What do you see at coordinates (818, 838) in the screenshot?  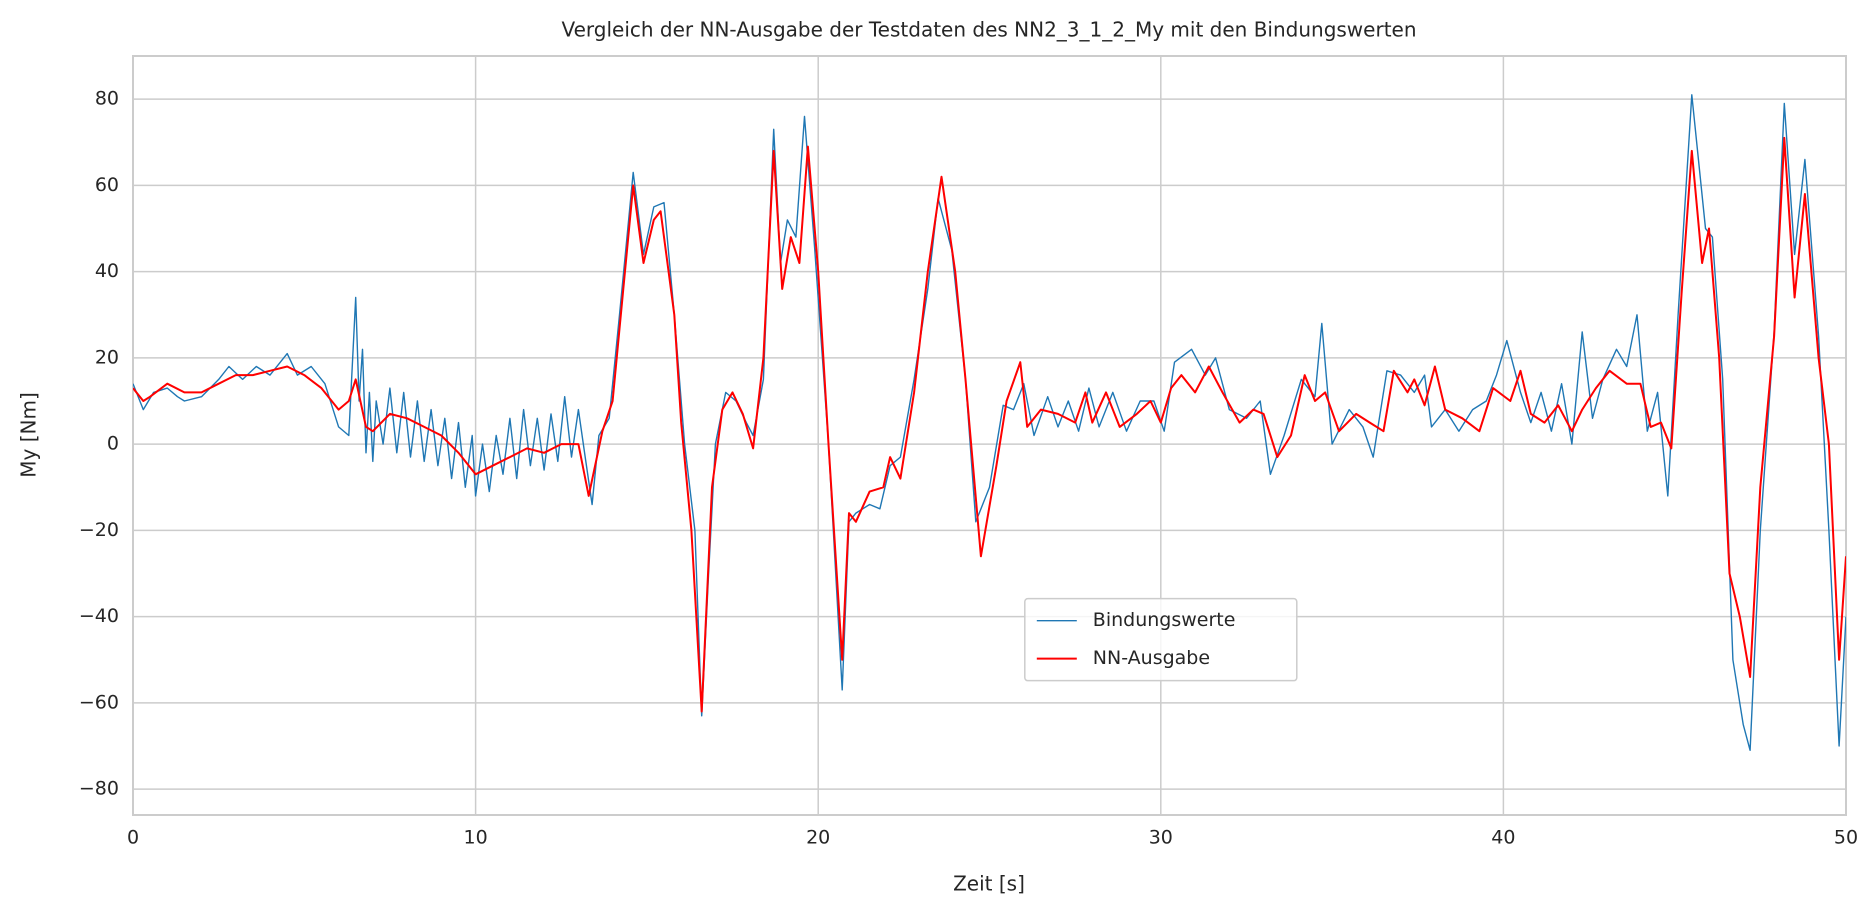 I see `x-tick-label: 20` at bounding box center [818, 838].